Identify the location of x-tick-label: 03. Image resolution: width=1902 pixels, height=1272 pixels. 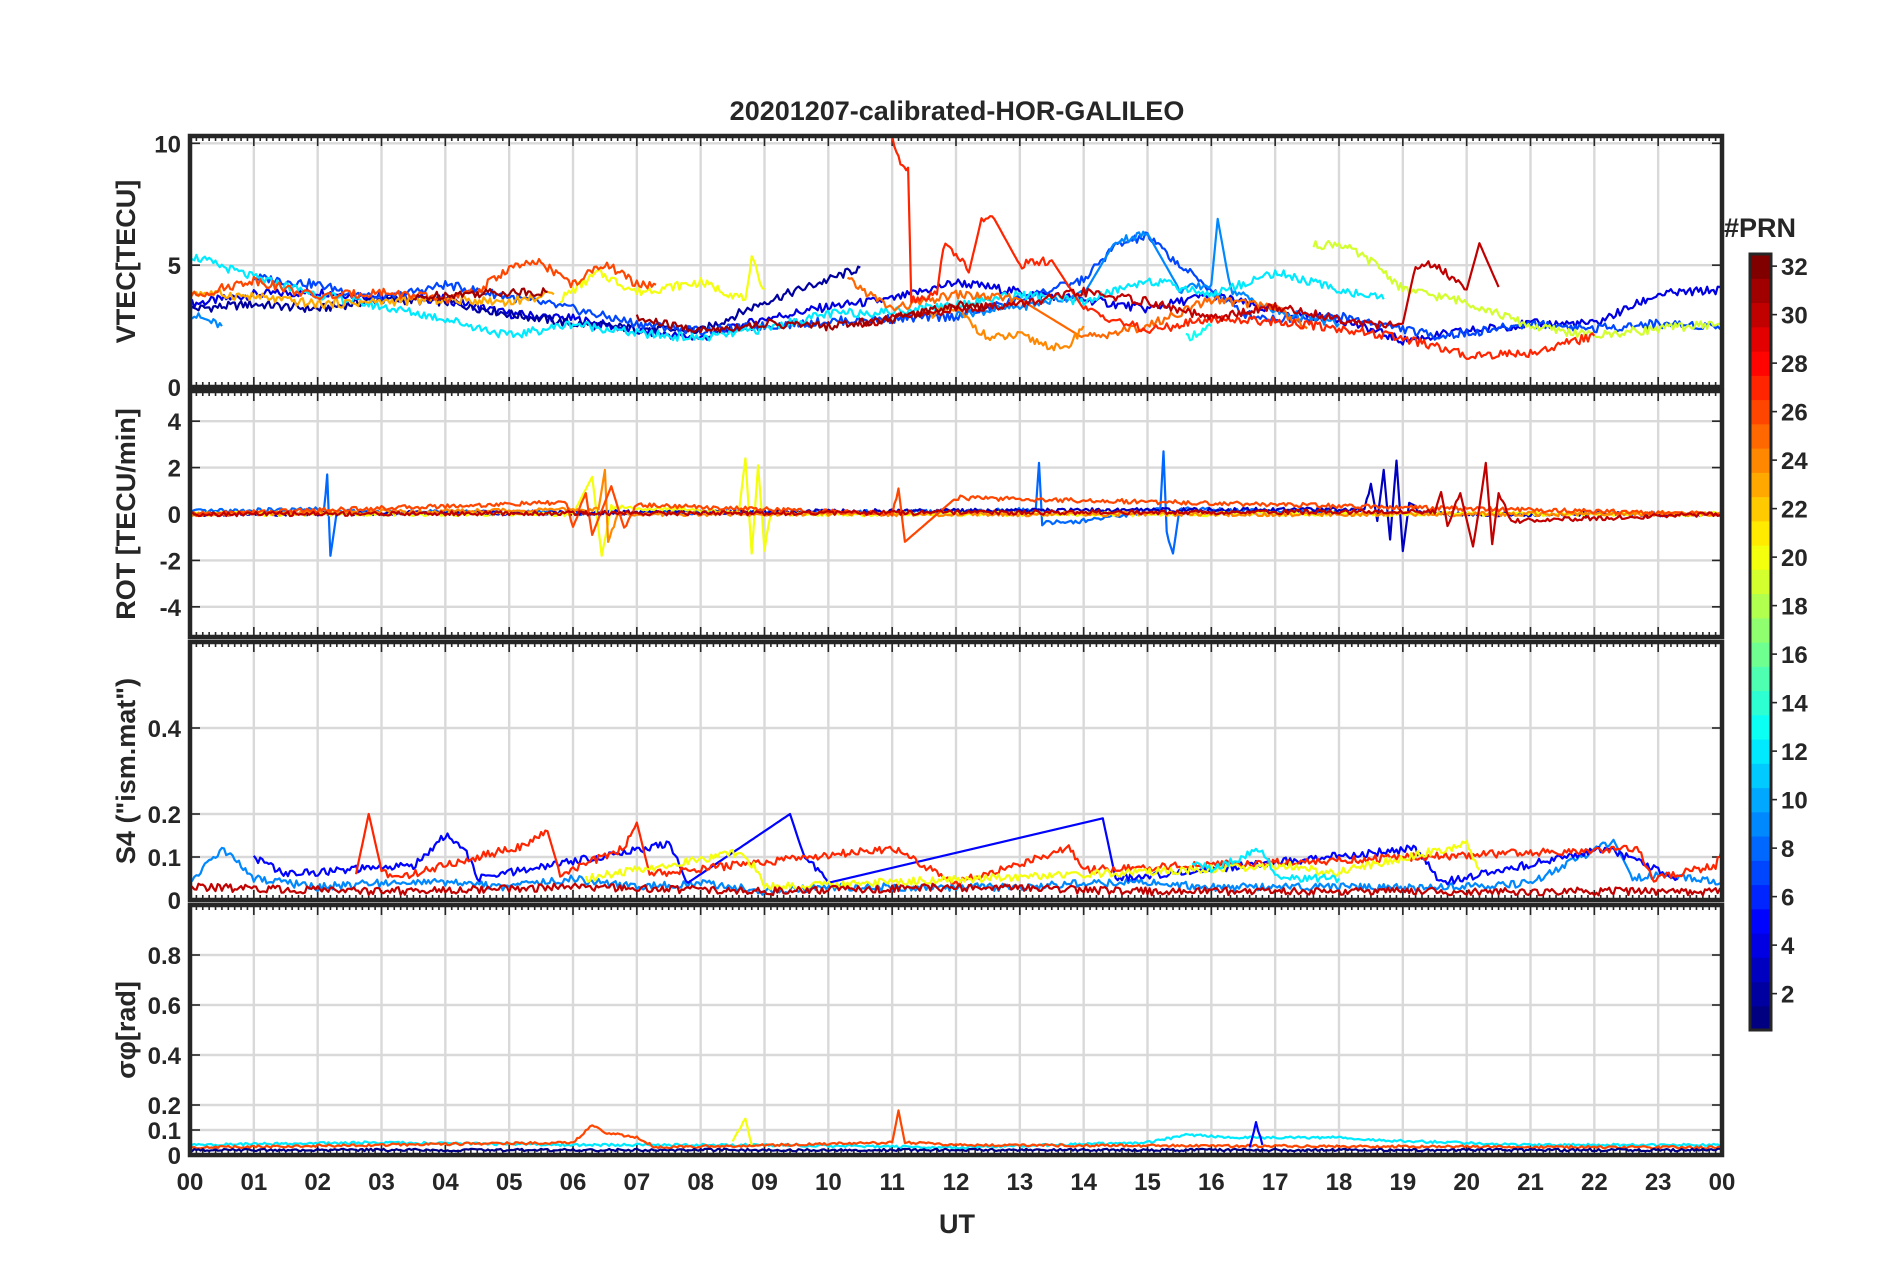
(381, 1182).